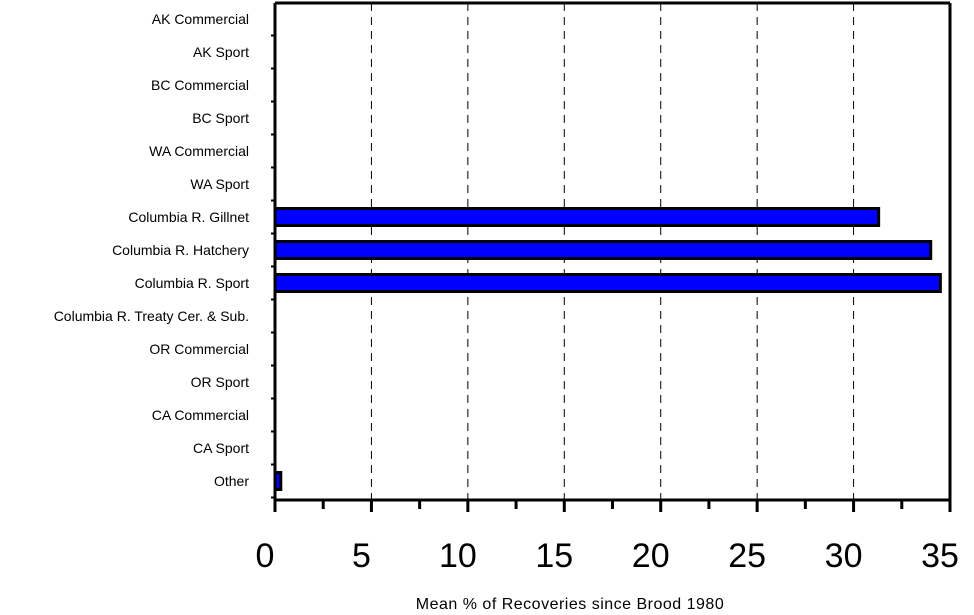 The image size is (974, 615). Describe the element at coordinates (554, 556) in the screenshot. I see `x-tick-label: 15` at that location.